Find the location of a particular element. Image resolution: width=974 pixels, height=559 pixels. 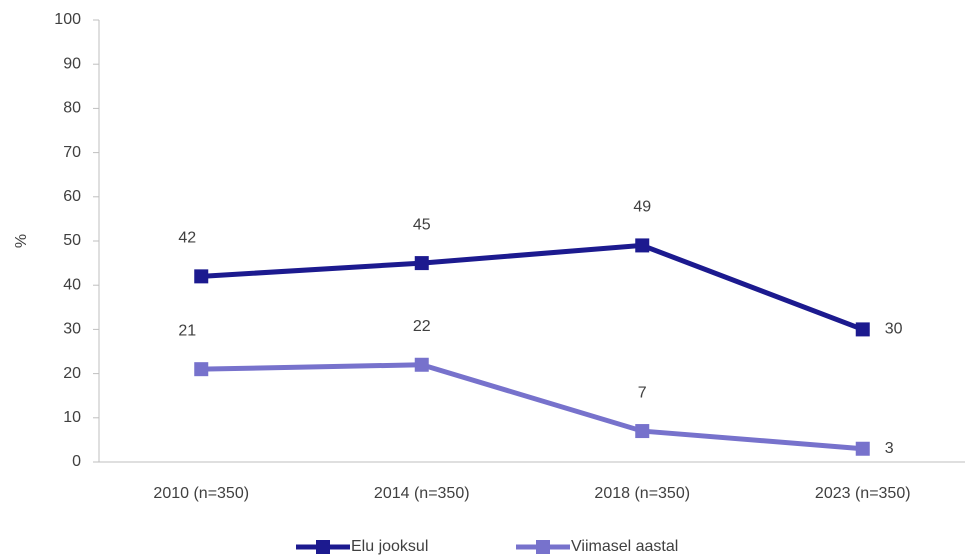

y-tick-label: 90 is located at coordinates (72, 63).